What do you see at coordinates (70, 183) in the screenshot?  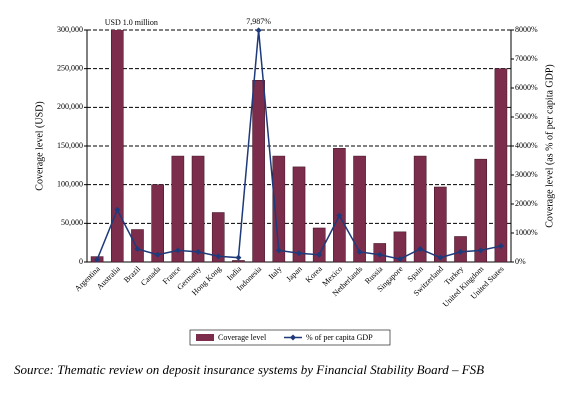 I see `y-tick-label: 100,000` at bounding box center [70, 183].